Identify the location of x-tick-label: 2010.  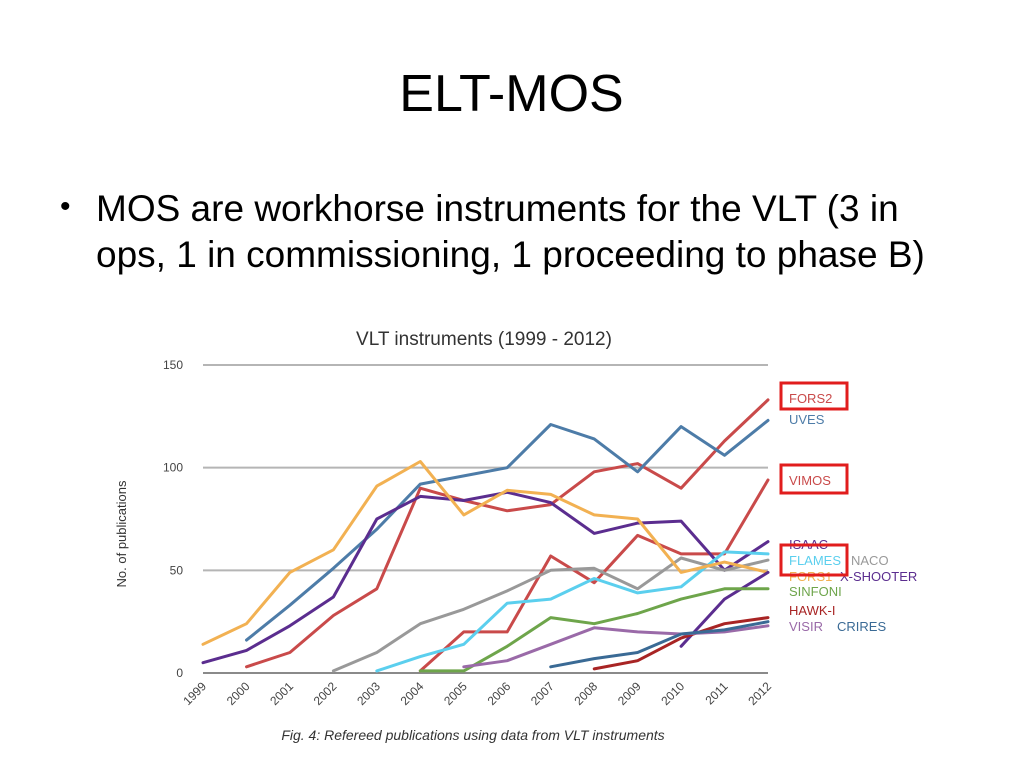
(672, 693).